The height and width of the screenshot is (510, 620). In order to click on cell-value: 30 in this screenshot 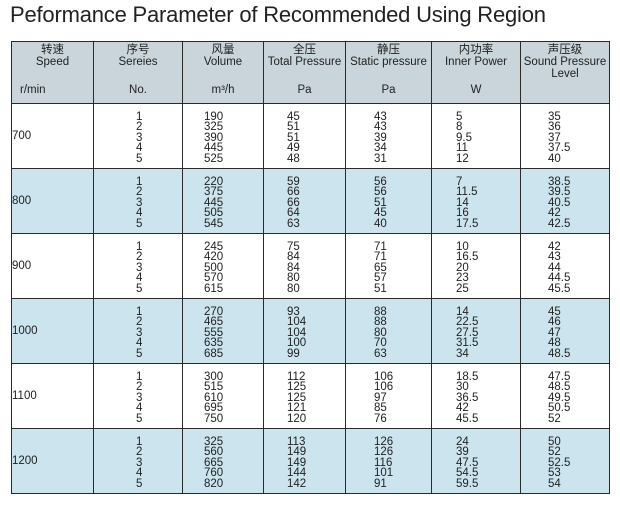, I will do `click(462, 387)`.